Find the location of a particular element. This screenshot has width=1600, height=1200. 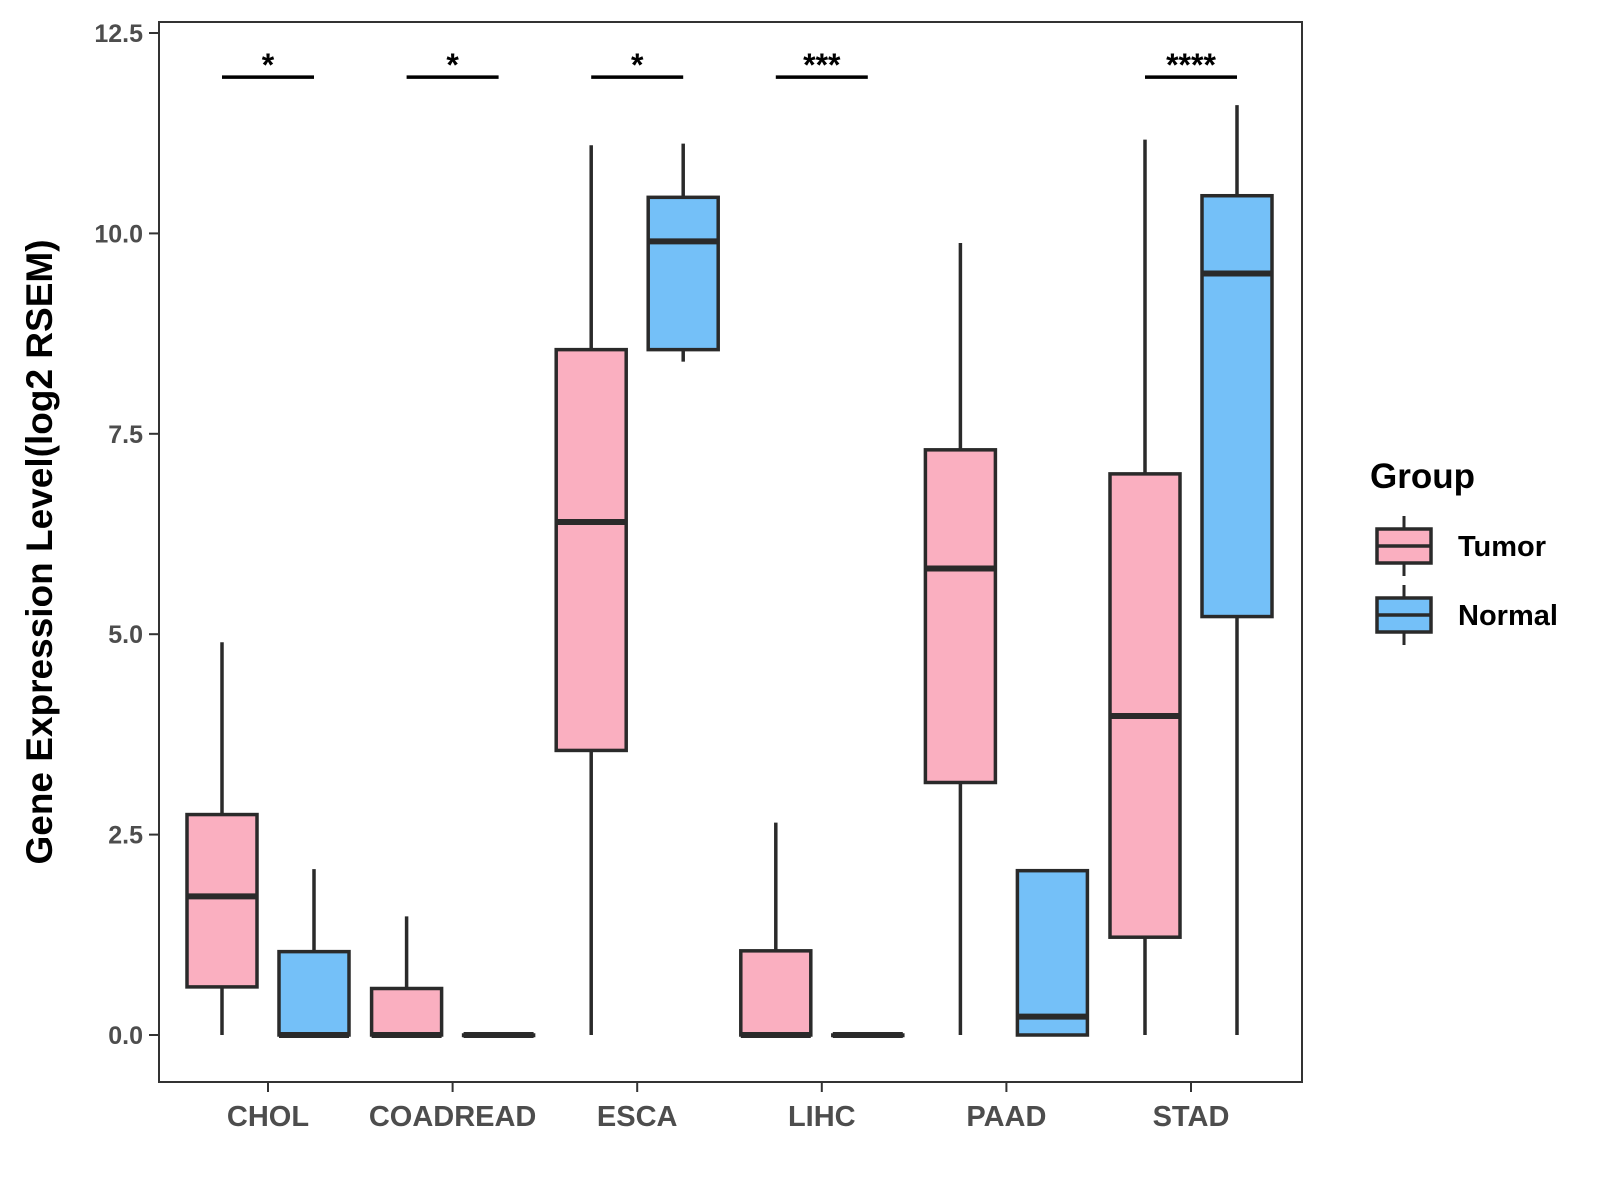

box-normal-lihc is located at coordinates (868, 1035).